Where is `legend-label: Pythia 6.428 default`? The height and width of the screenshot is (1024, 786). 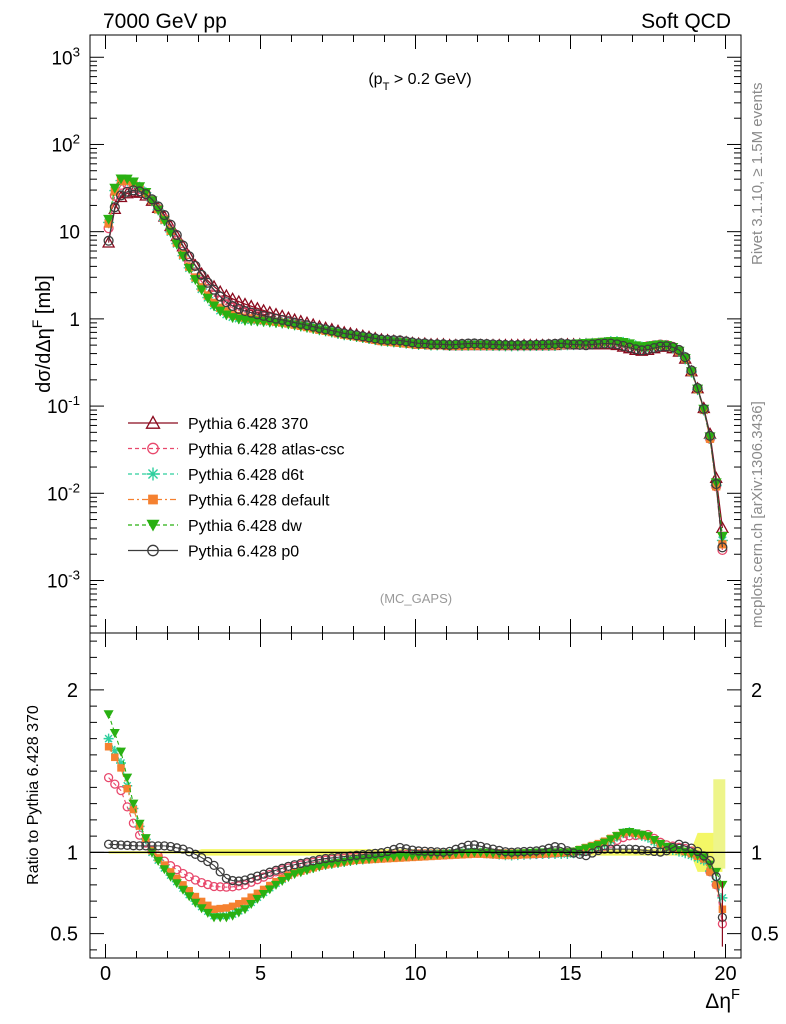
legend-label: Pythia 6.428 default is located at coordinates (259, 501).